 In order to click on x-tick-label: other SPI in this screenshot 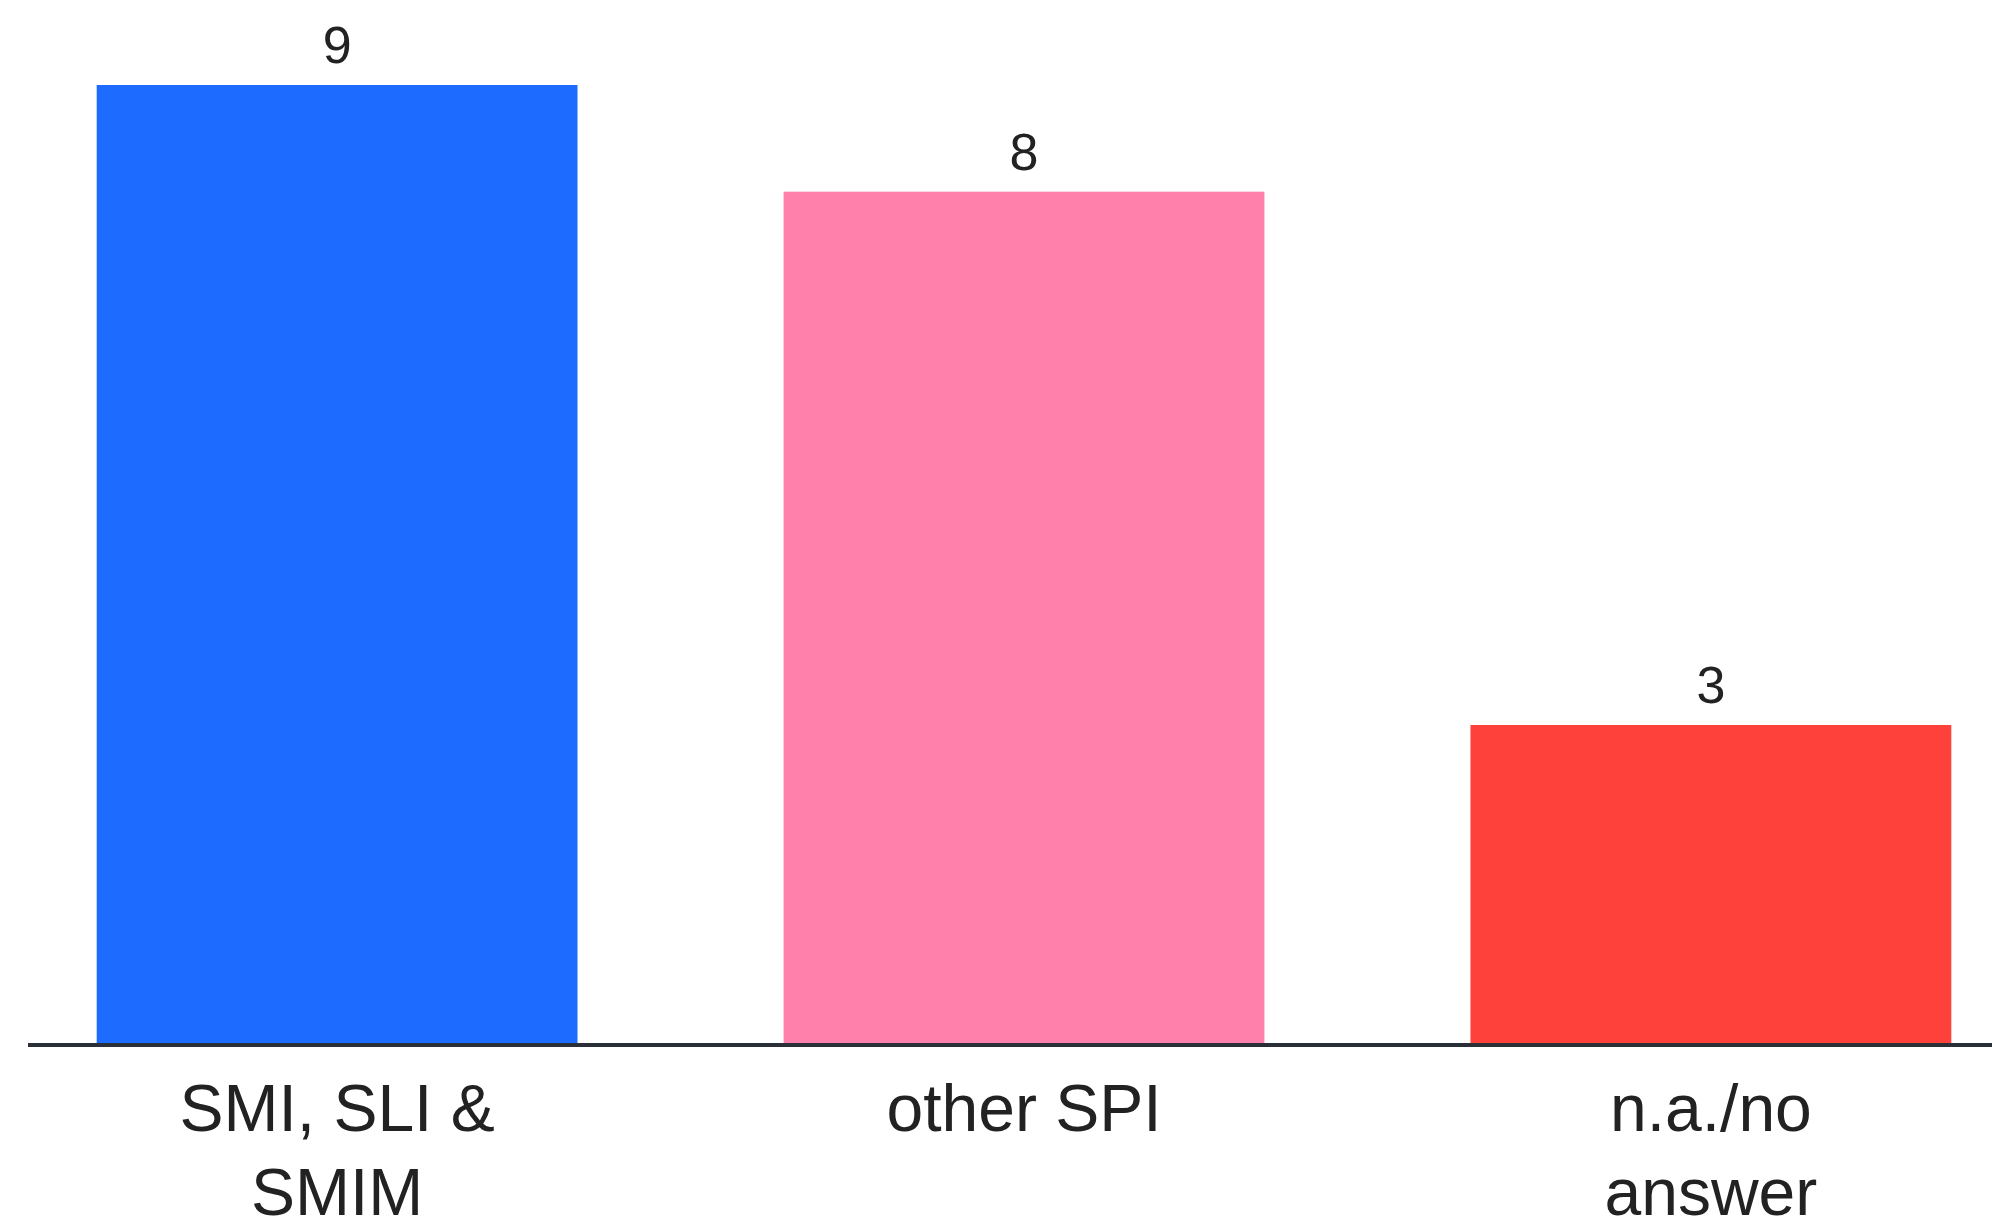, I will do `click(1024, 1108)`.